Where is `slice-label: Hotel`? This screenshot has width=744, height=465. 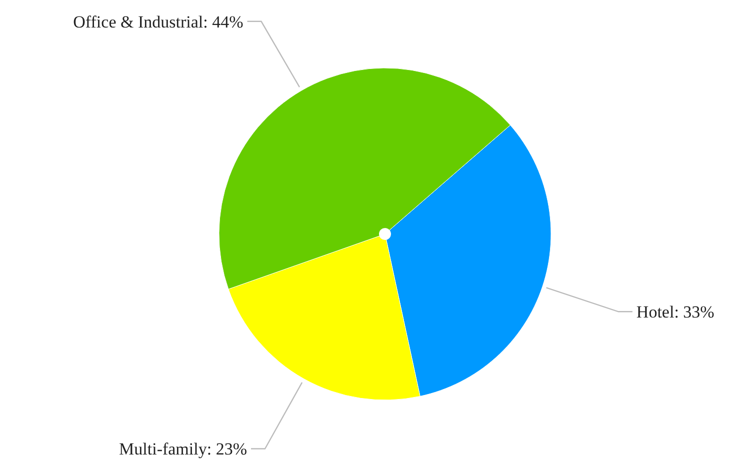 slice-label: Hotel is located at coordinates (655, 312).